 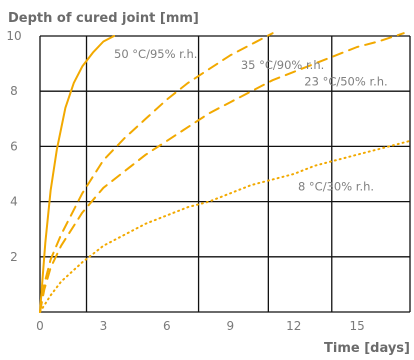 I want to click on x-tick-label-1: 3, so click(x=104, y=326).